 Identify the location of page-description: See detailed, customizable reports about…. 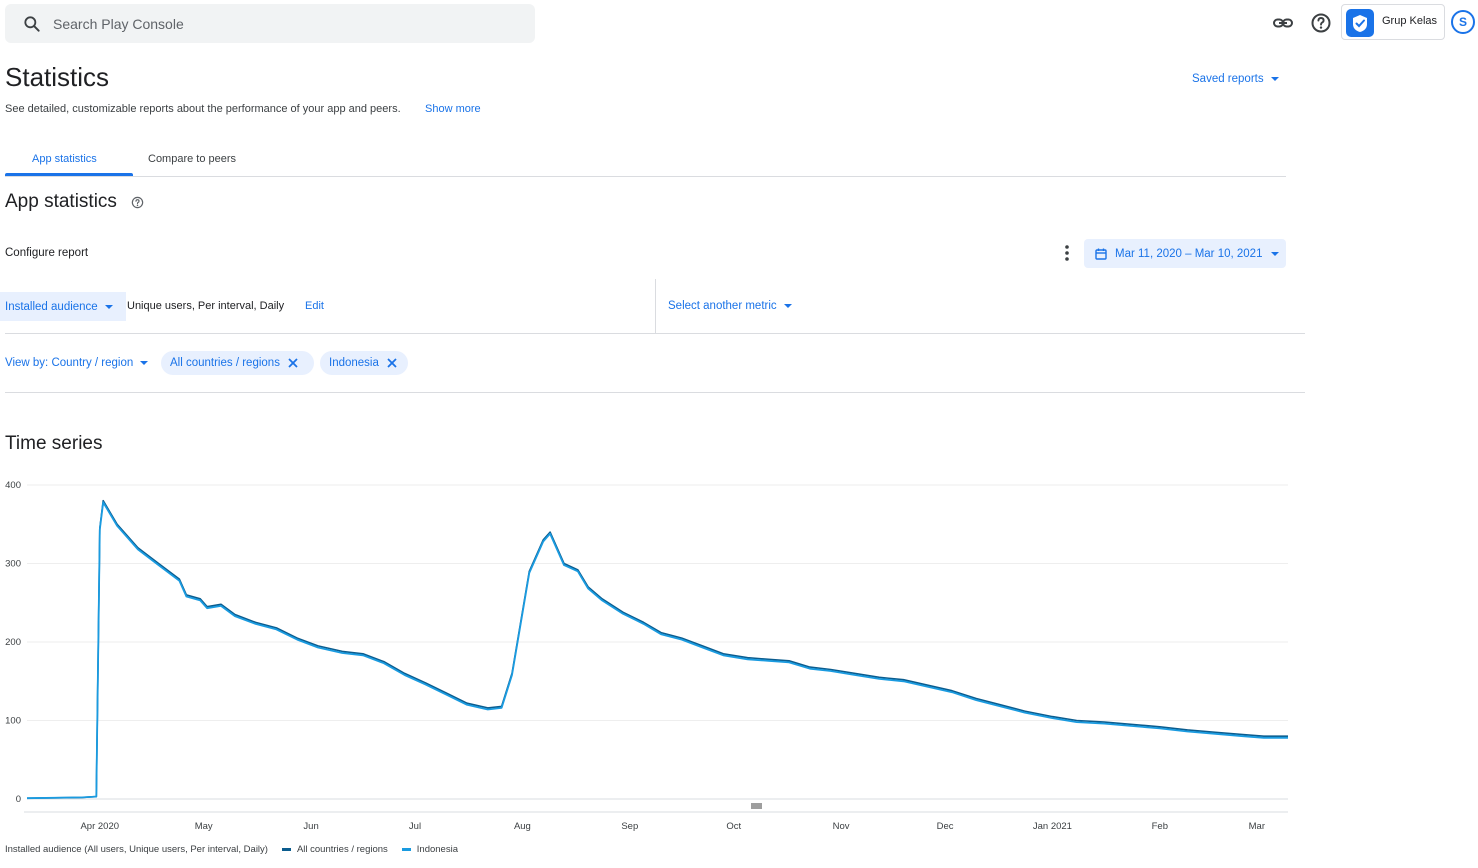
(203, 109).